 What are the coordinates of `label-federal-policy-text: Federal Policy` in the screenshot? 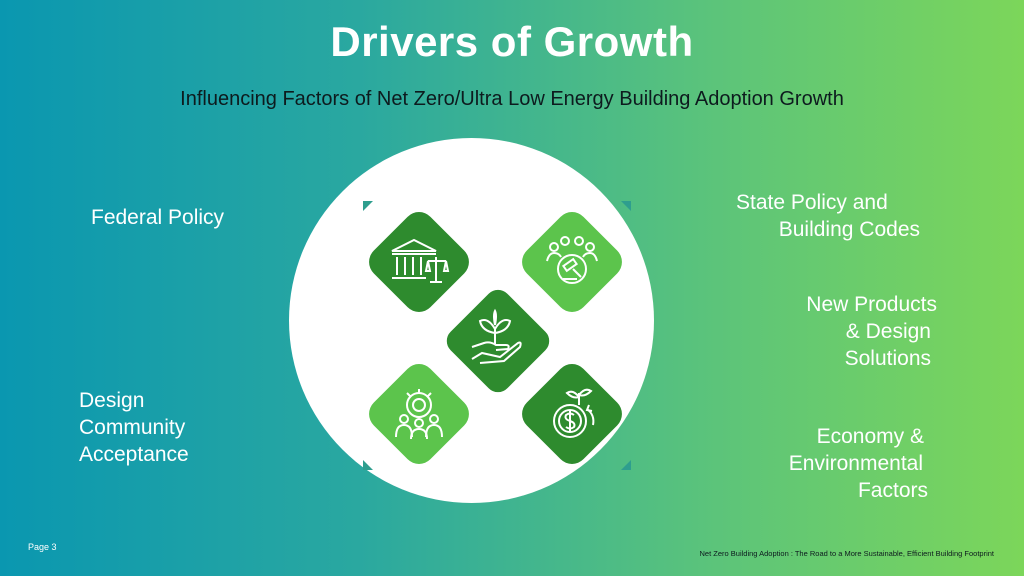 It's located at (158, 217).